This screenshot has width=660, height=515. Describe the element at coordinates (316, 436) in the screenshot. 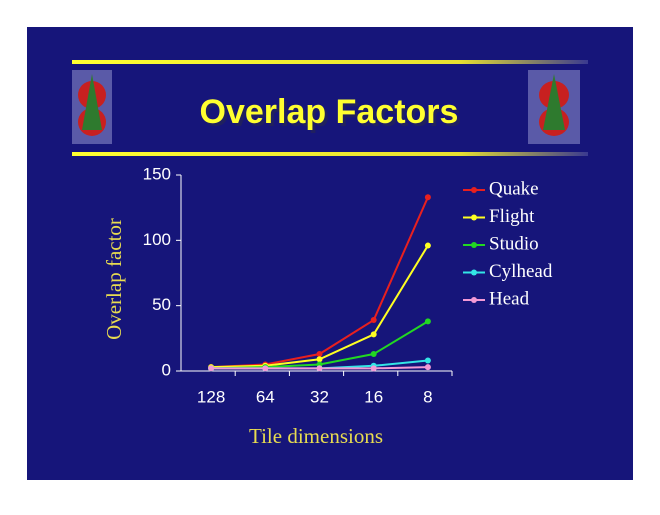

I see `x-axis-label: Tile dimensions` at that location.